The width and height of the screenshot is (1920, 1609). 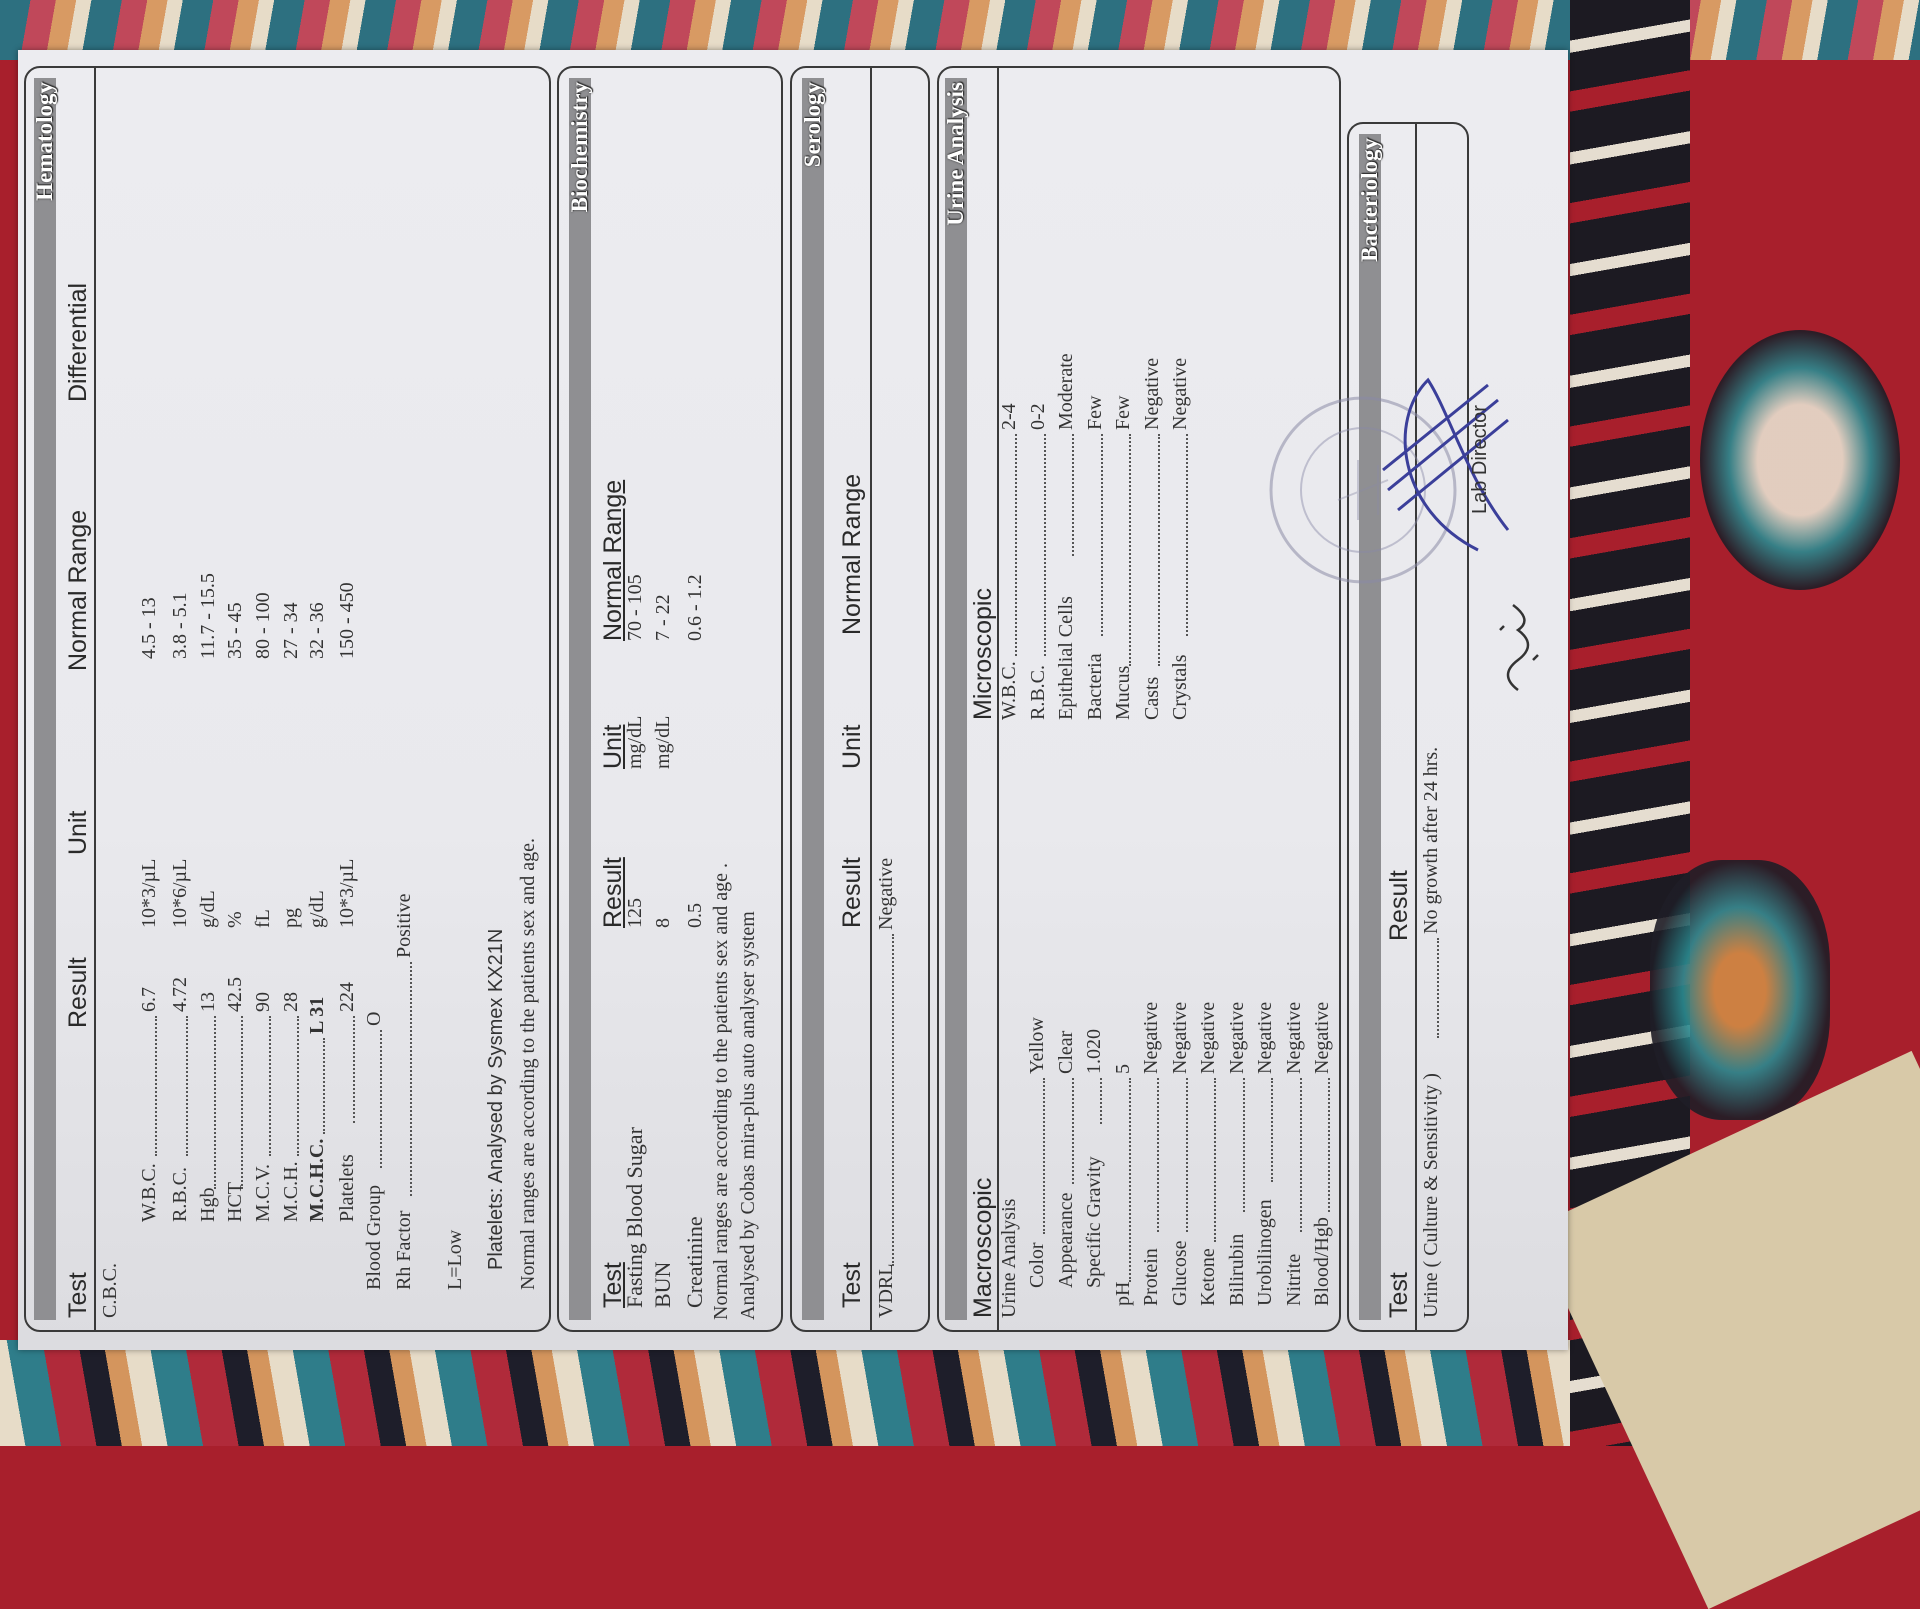 I want to click on test-name: Casts, so click(x=1151, y=698).